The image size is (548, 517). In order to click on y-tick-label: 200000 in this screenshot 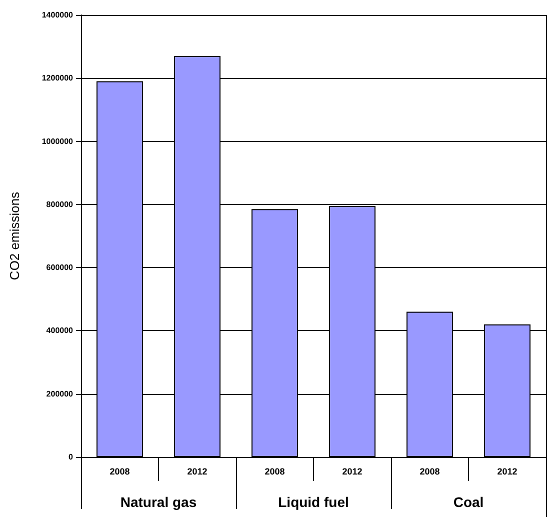, I will do `click(60, 393)`.